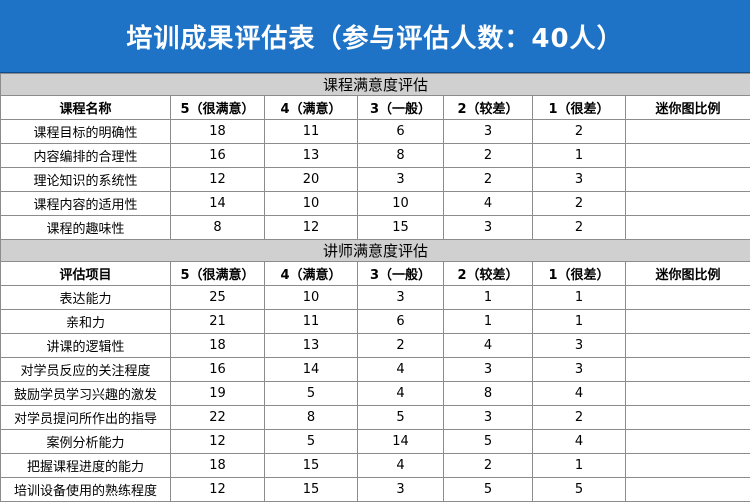 This screenshot has height=502, width=750. I want to click on page-title: 培训成果评估表（参与评估人数：40人）, so click(375, 36).